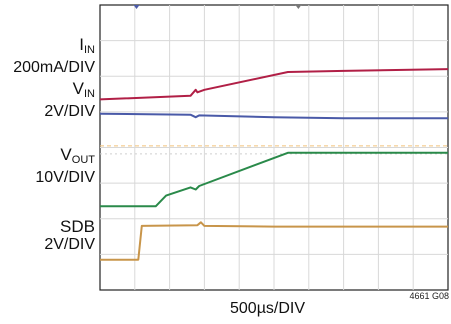  What do you see at coordinates (69, 235) in the screenshot?
I see `sdb-label: SDB 2V/DIV` at bounding box center [69, 235].